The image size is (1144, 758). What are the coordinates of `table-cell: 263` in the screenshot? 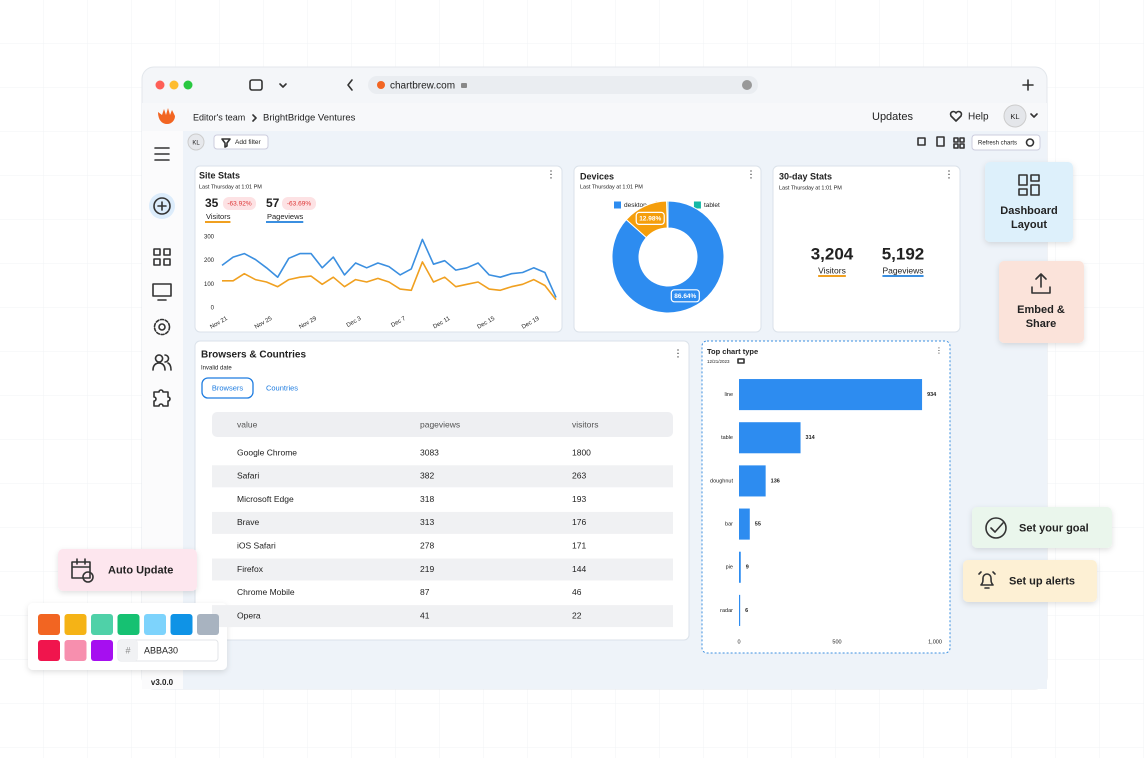 It's located at (579, 476).